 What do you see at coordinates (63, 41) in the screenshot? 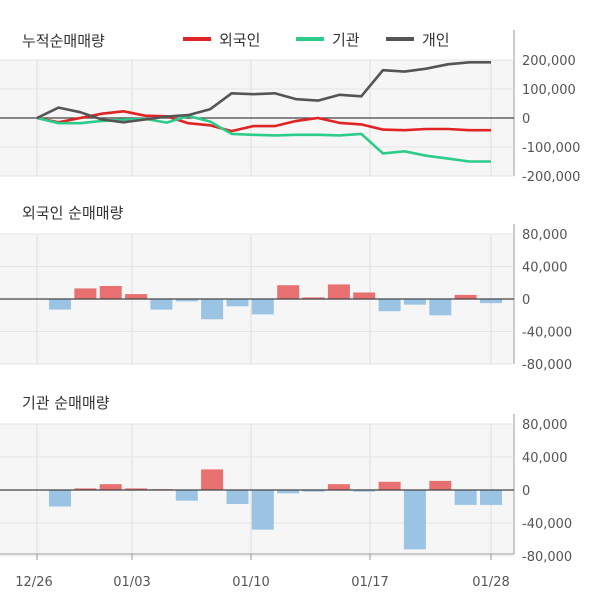
I see `chart-title: 누적순매매량` at bounding box center [63, 41].